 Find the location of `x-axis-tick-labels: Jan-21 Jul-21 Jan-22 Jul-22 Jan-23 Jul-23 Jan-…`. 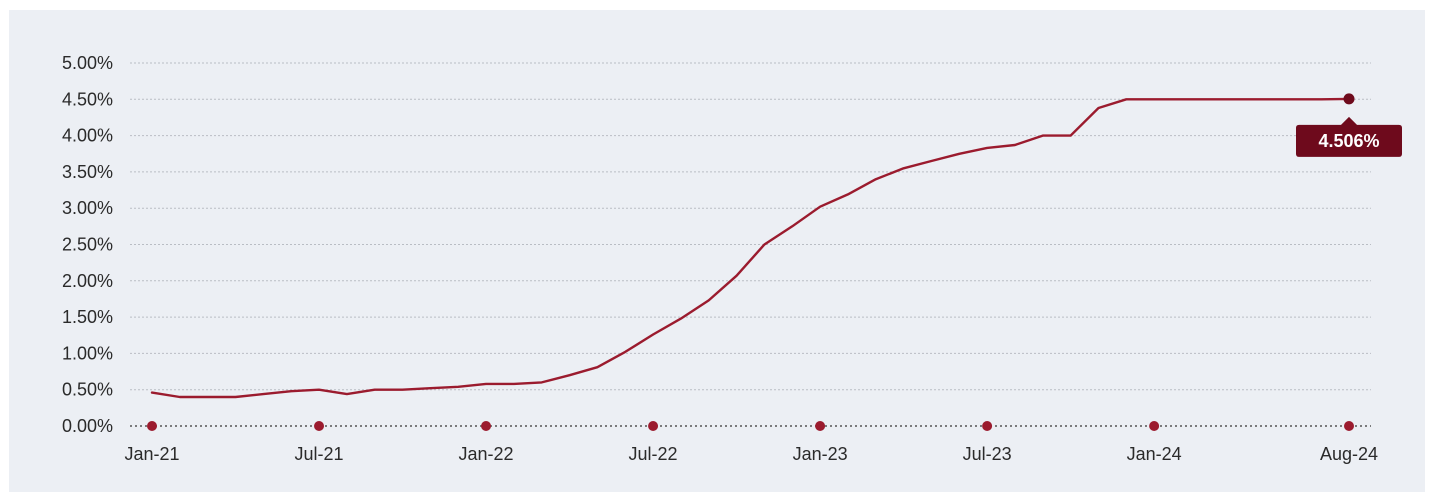

x-axis-tick-labels: Jan-21 Jul-21 Jan-22 Jul-22 Jan-23 Jul-23 Jan-… is located at coordinates (751, 454).